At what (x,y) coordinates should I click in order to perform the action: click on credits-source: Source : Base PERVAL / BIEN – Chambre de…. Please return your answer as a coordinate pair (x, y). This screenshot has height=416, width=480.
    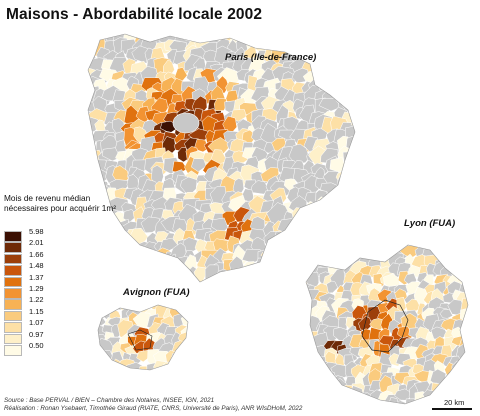
    Looking at the image, I should click on (109, 400).